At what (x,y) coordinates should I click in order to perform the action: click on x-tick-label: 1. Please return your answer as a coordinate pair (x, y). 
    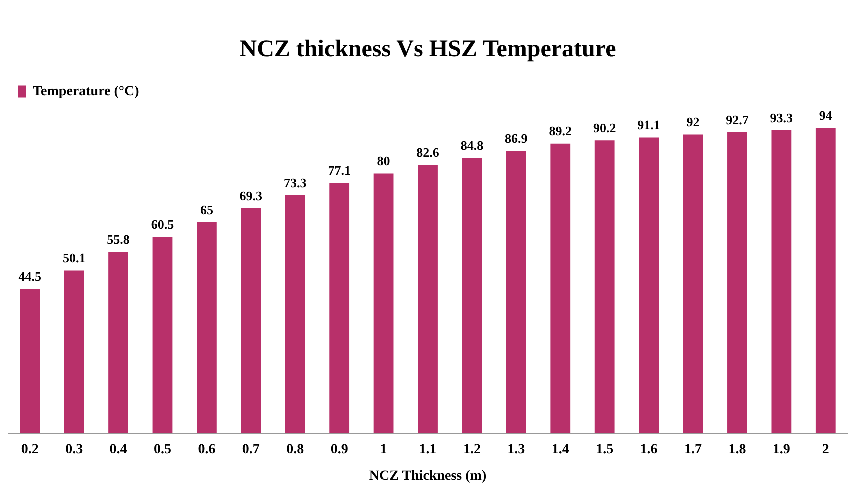
    Looking at the image, I should click on (384, 450).